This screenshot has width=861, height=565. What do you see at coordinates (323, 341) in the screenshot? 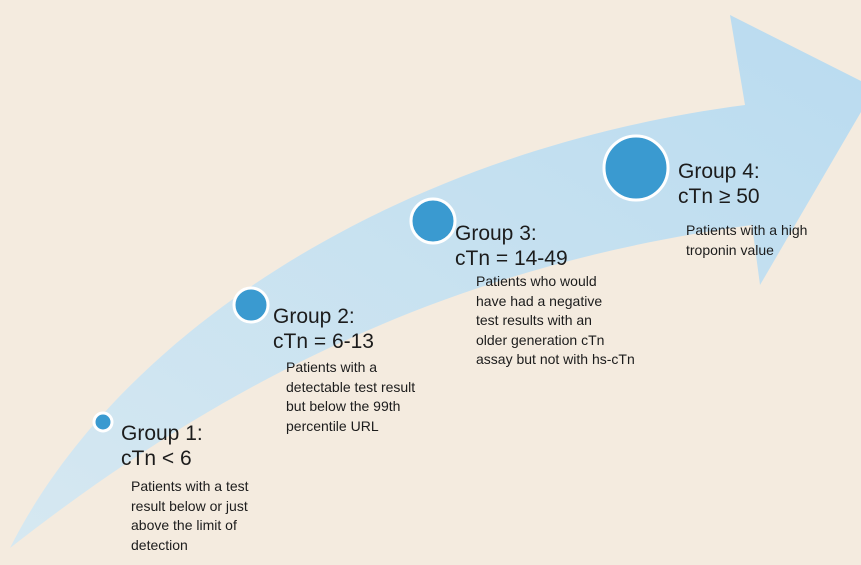
I see `group-range: cTn = 6-13` at bounding box center [323, 341].